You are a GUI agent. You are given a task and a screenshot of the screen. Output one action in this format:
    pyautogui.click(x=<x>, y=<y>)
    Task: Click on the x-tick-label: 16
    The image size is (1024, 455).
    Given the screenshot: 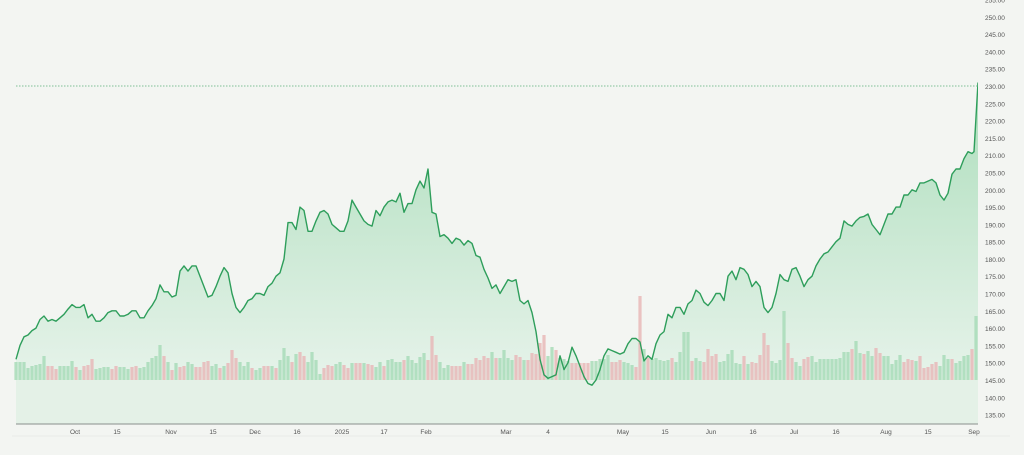 What is the action you would take?
    pyautogui.click(x=753, y=432)
    